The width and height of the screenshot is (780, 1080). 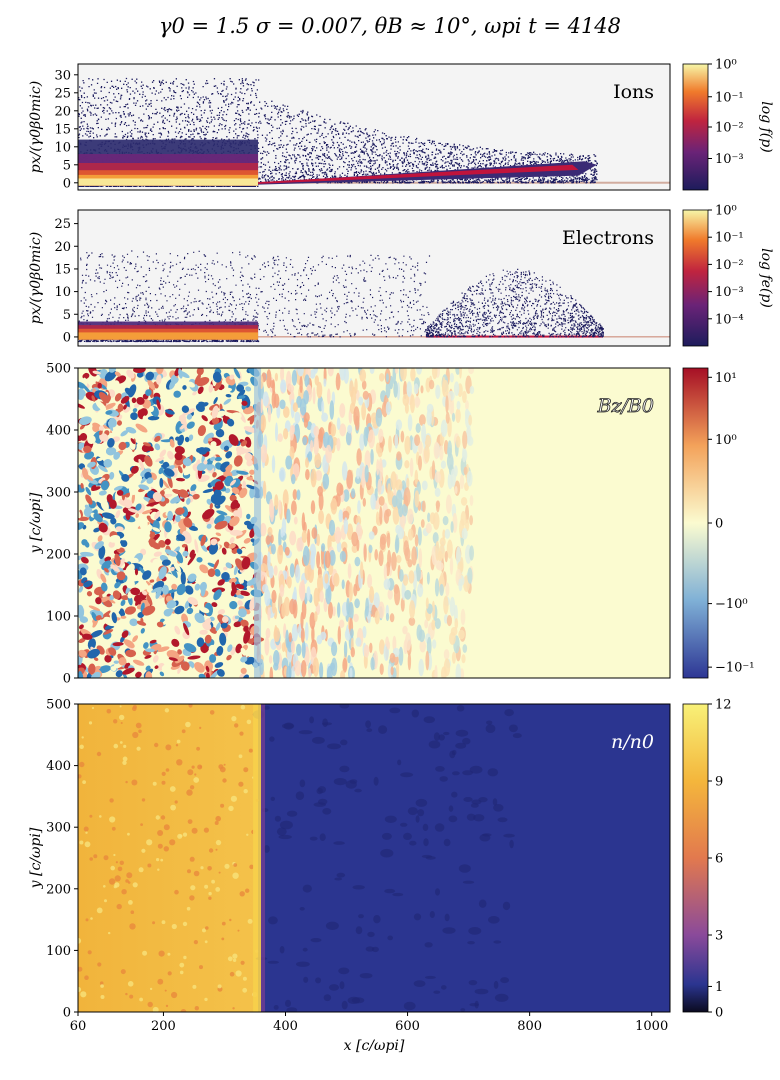 I want to click on colorbar-4: 12 9 6 3 1 0, so click(x=707, y=859).